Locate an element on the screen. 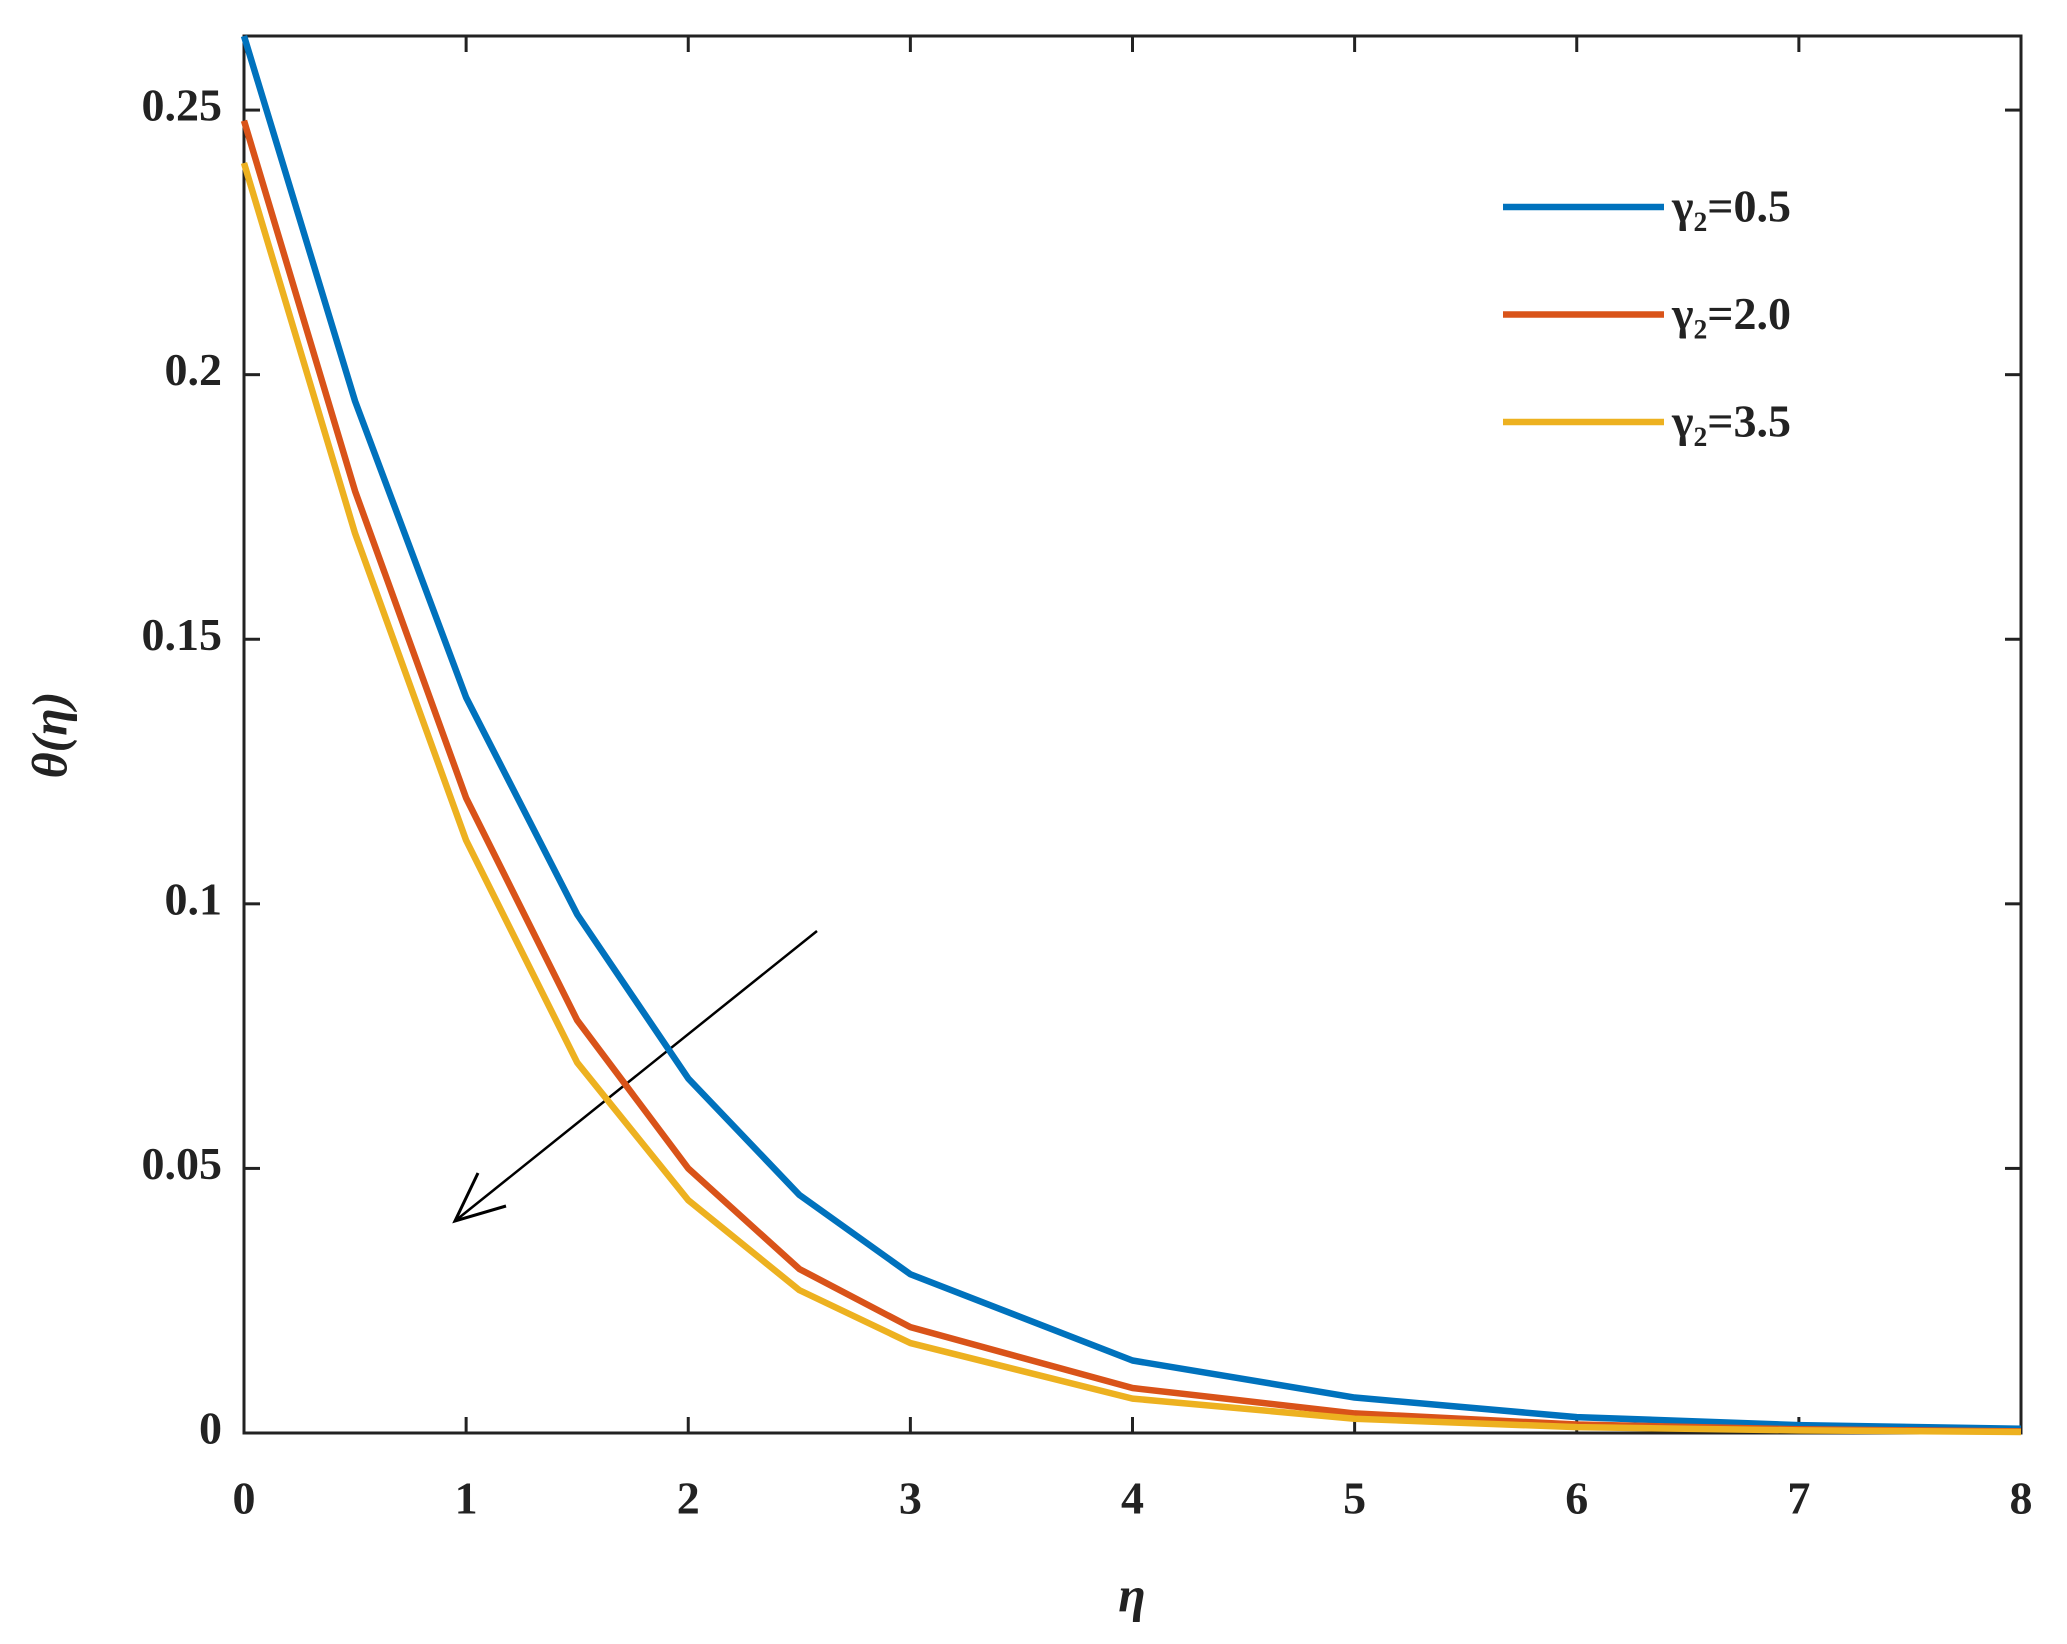 This screenshot has height=1644, width=2067. x-tick-label: 2 is located at coordinates (688, 1498).